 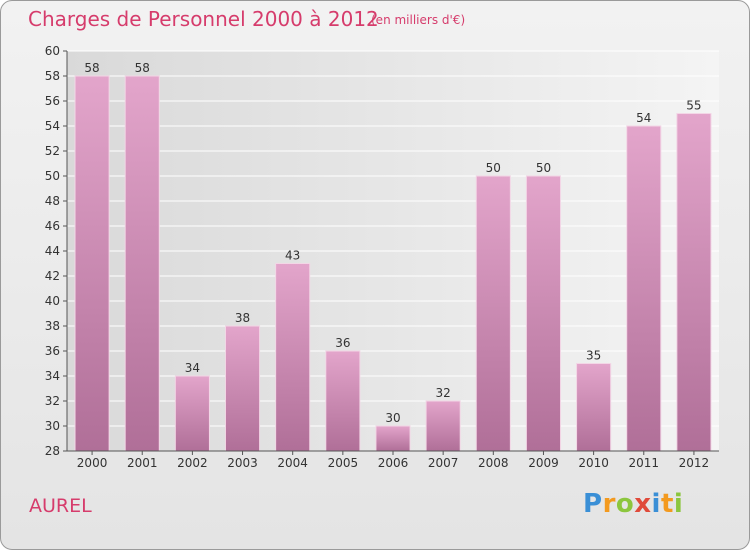 What do you see at coordinates (443, 463) in the screenshot?
I see `x-tick-label: 2007` at bounding box center [443, 463].